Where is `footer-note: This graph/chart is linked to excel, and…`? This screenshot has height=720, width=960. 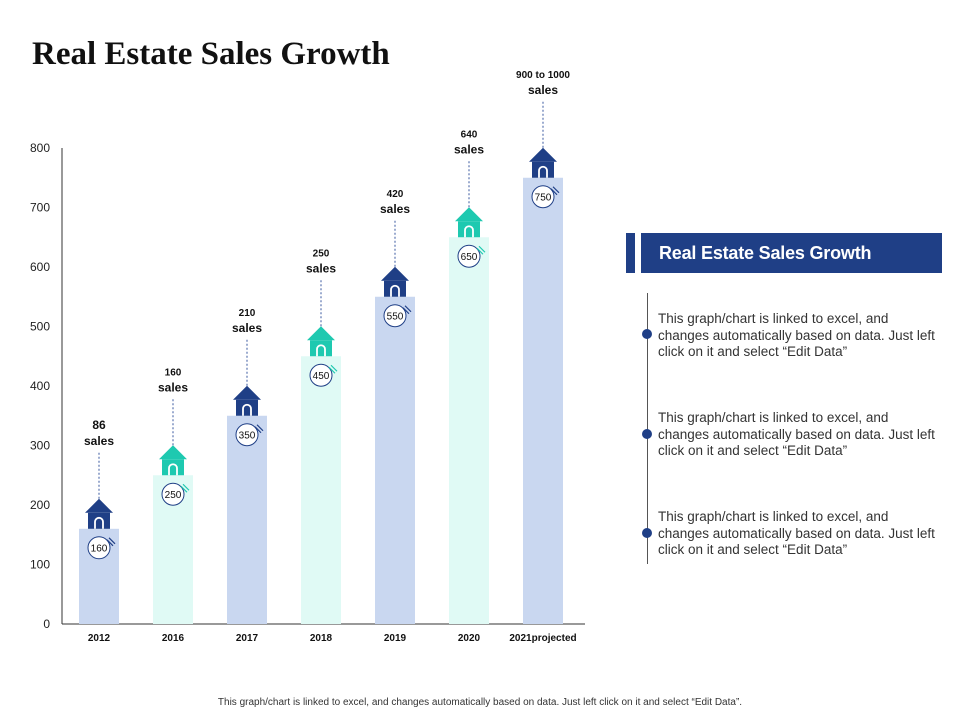
footer-note: This graph/chart is linked to excel, and… is located at coordinates (480, 702).